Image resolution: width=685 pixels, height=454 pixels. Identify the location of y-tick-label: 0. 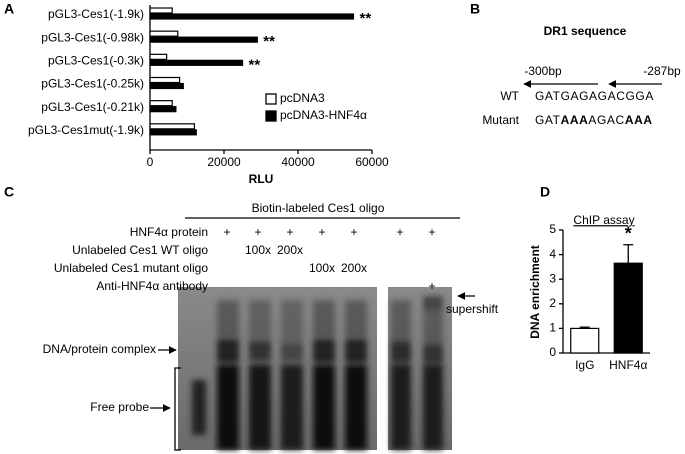
(552, 352).